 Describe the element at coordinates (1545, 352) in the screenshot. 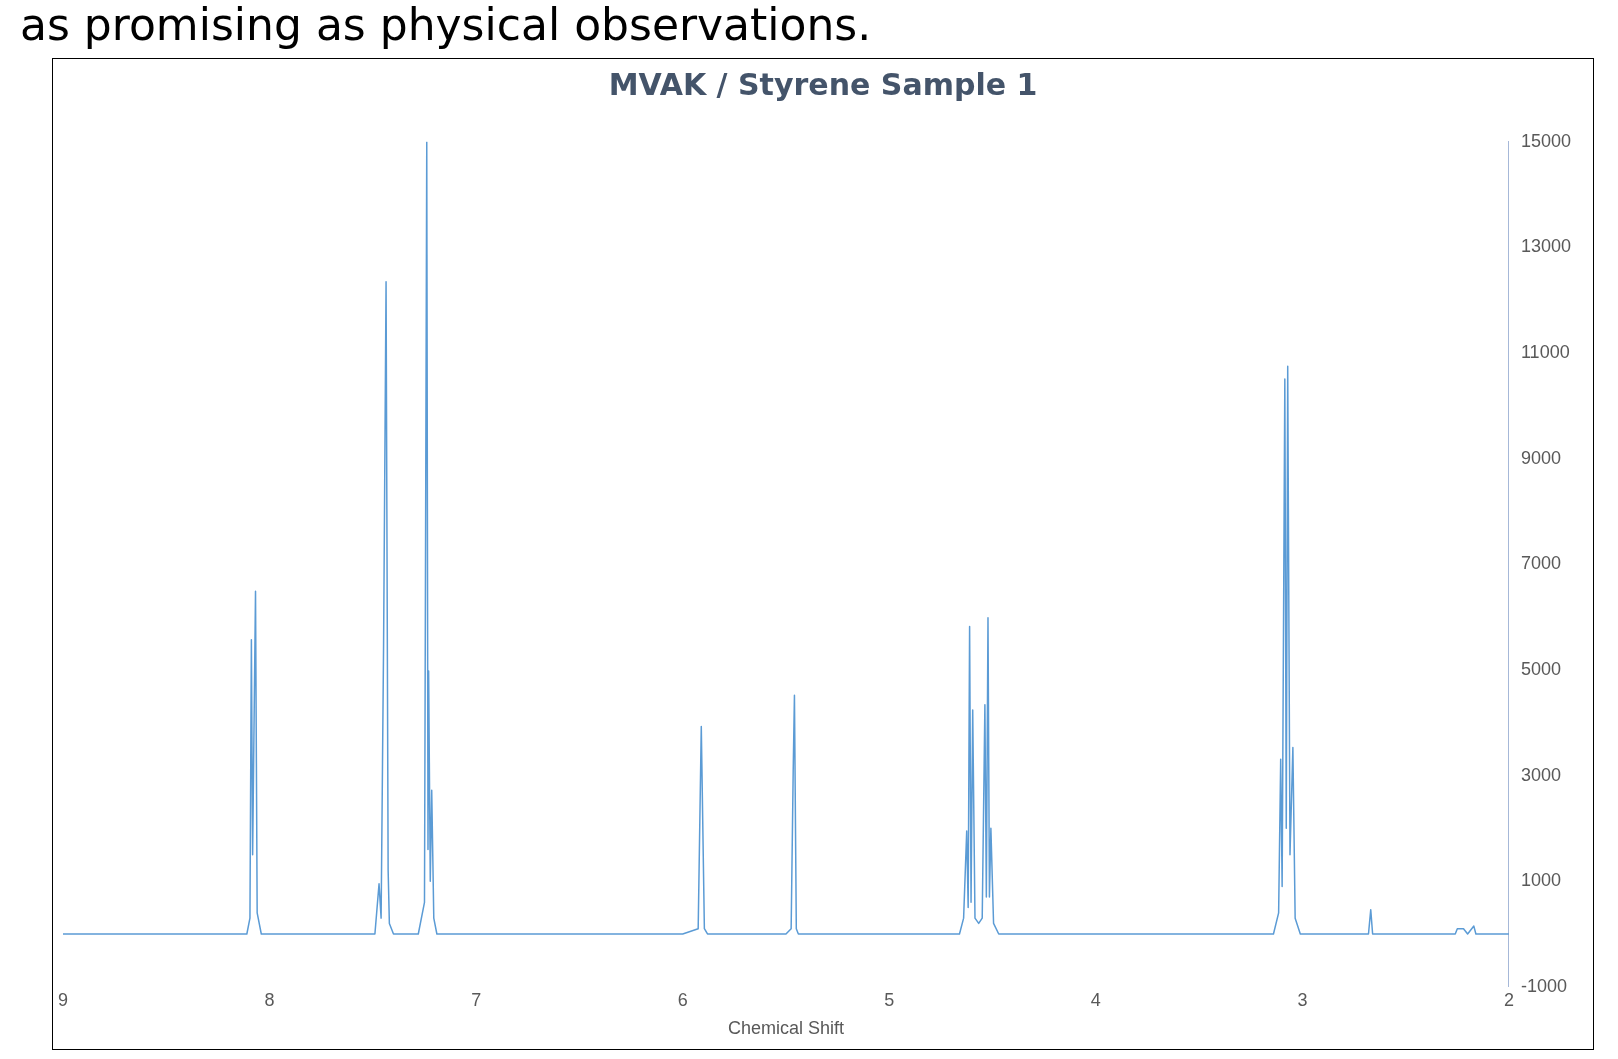

I see `y-tick-label: 11000` at that location.